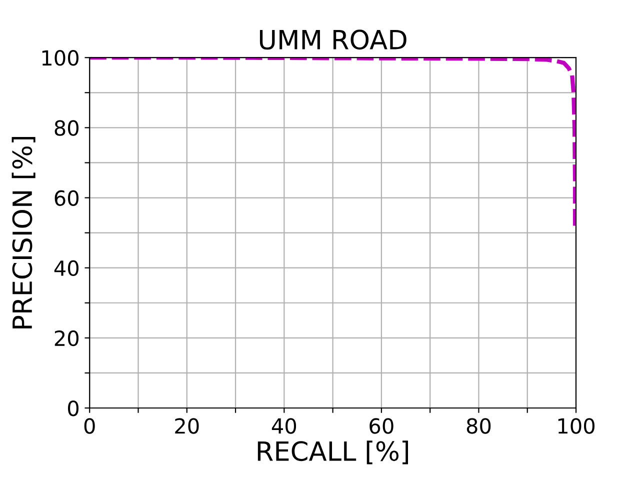 This screenshot has height=480, width=640. What do you see at coordinates (66, 338) in the screenshot?
I see `y-tick-label: 20` at bounding box center [66, 338].